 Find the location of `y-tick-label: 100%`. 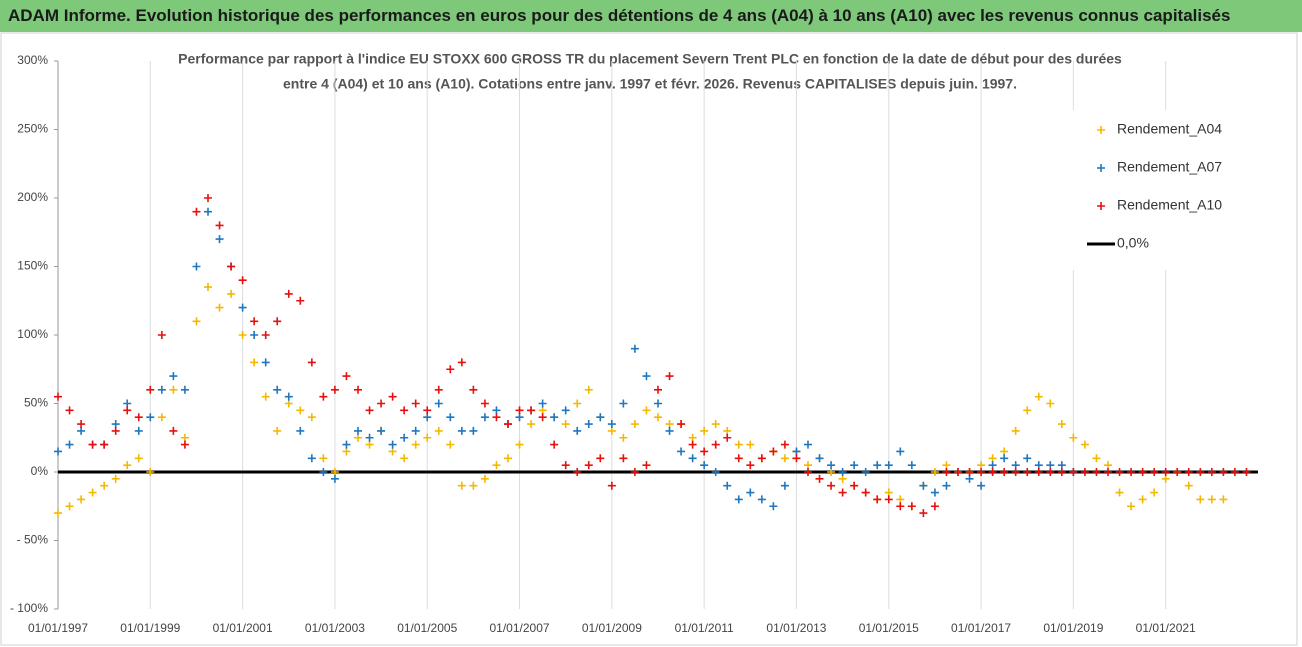

y-tick-label: 100% is located at coordinates (32, 334).